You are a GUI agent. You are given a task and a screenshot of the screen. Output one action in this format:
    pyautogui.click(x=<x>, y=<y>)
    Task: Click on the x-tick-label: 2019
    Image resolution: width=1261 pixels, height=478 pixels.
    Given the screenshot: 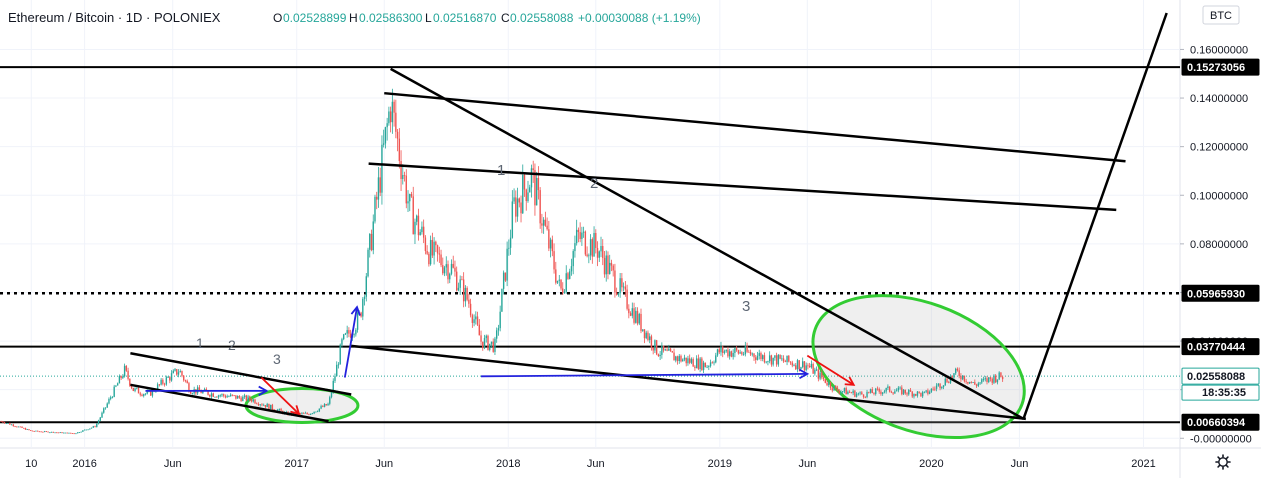 What is the action you would take?
    pyautogui.click(x=720, y=464)
    